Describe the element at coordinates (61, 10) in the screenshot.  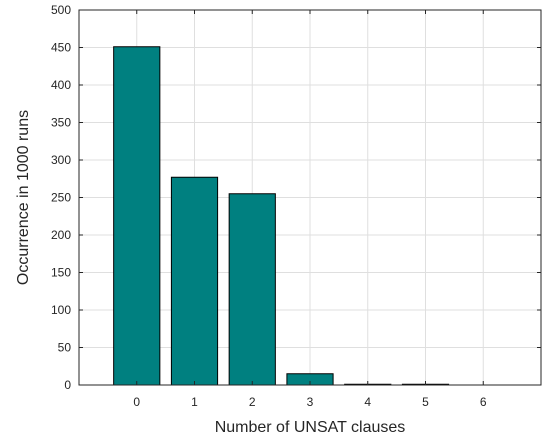
I see `y-tick-label: 500` at that location.